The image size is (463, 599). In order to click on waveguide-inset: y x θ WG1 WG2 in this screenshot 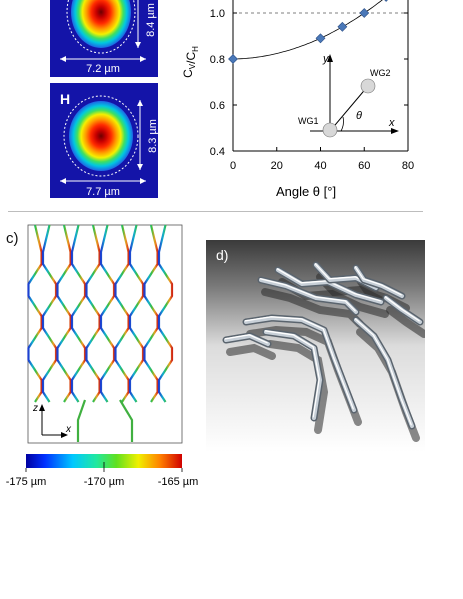, I will do `click(348, 95)`.